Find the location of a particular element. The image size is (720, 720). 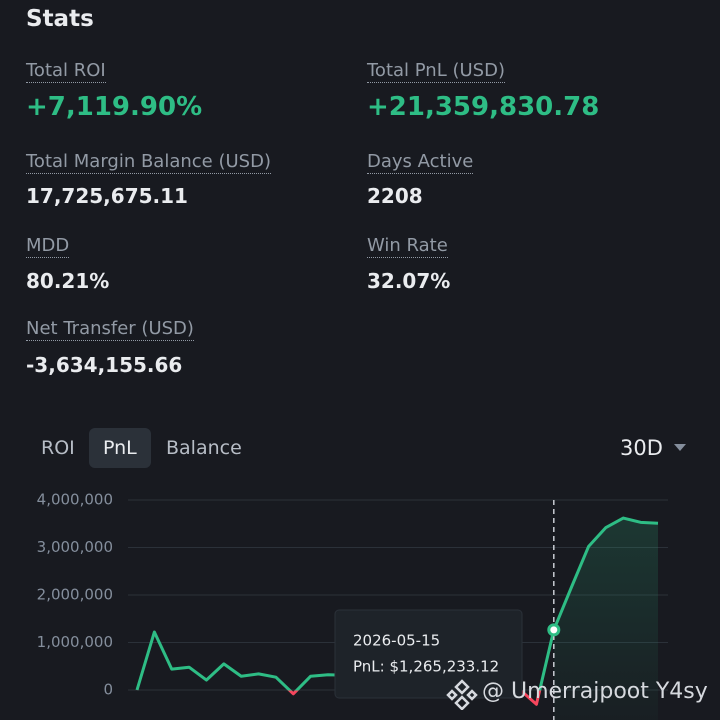

tab: Balance is located at coordinates (204, 448).